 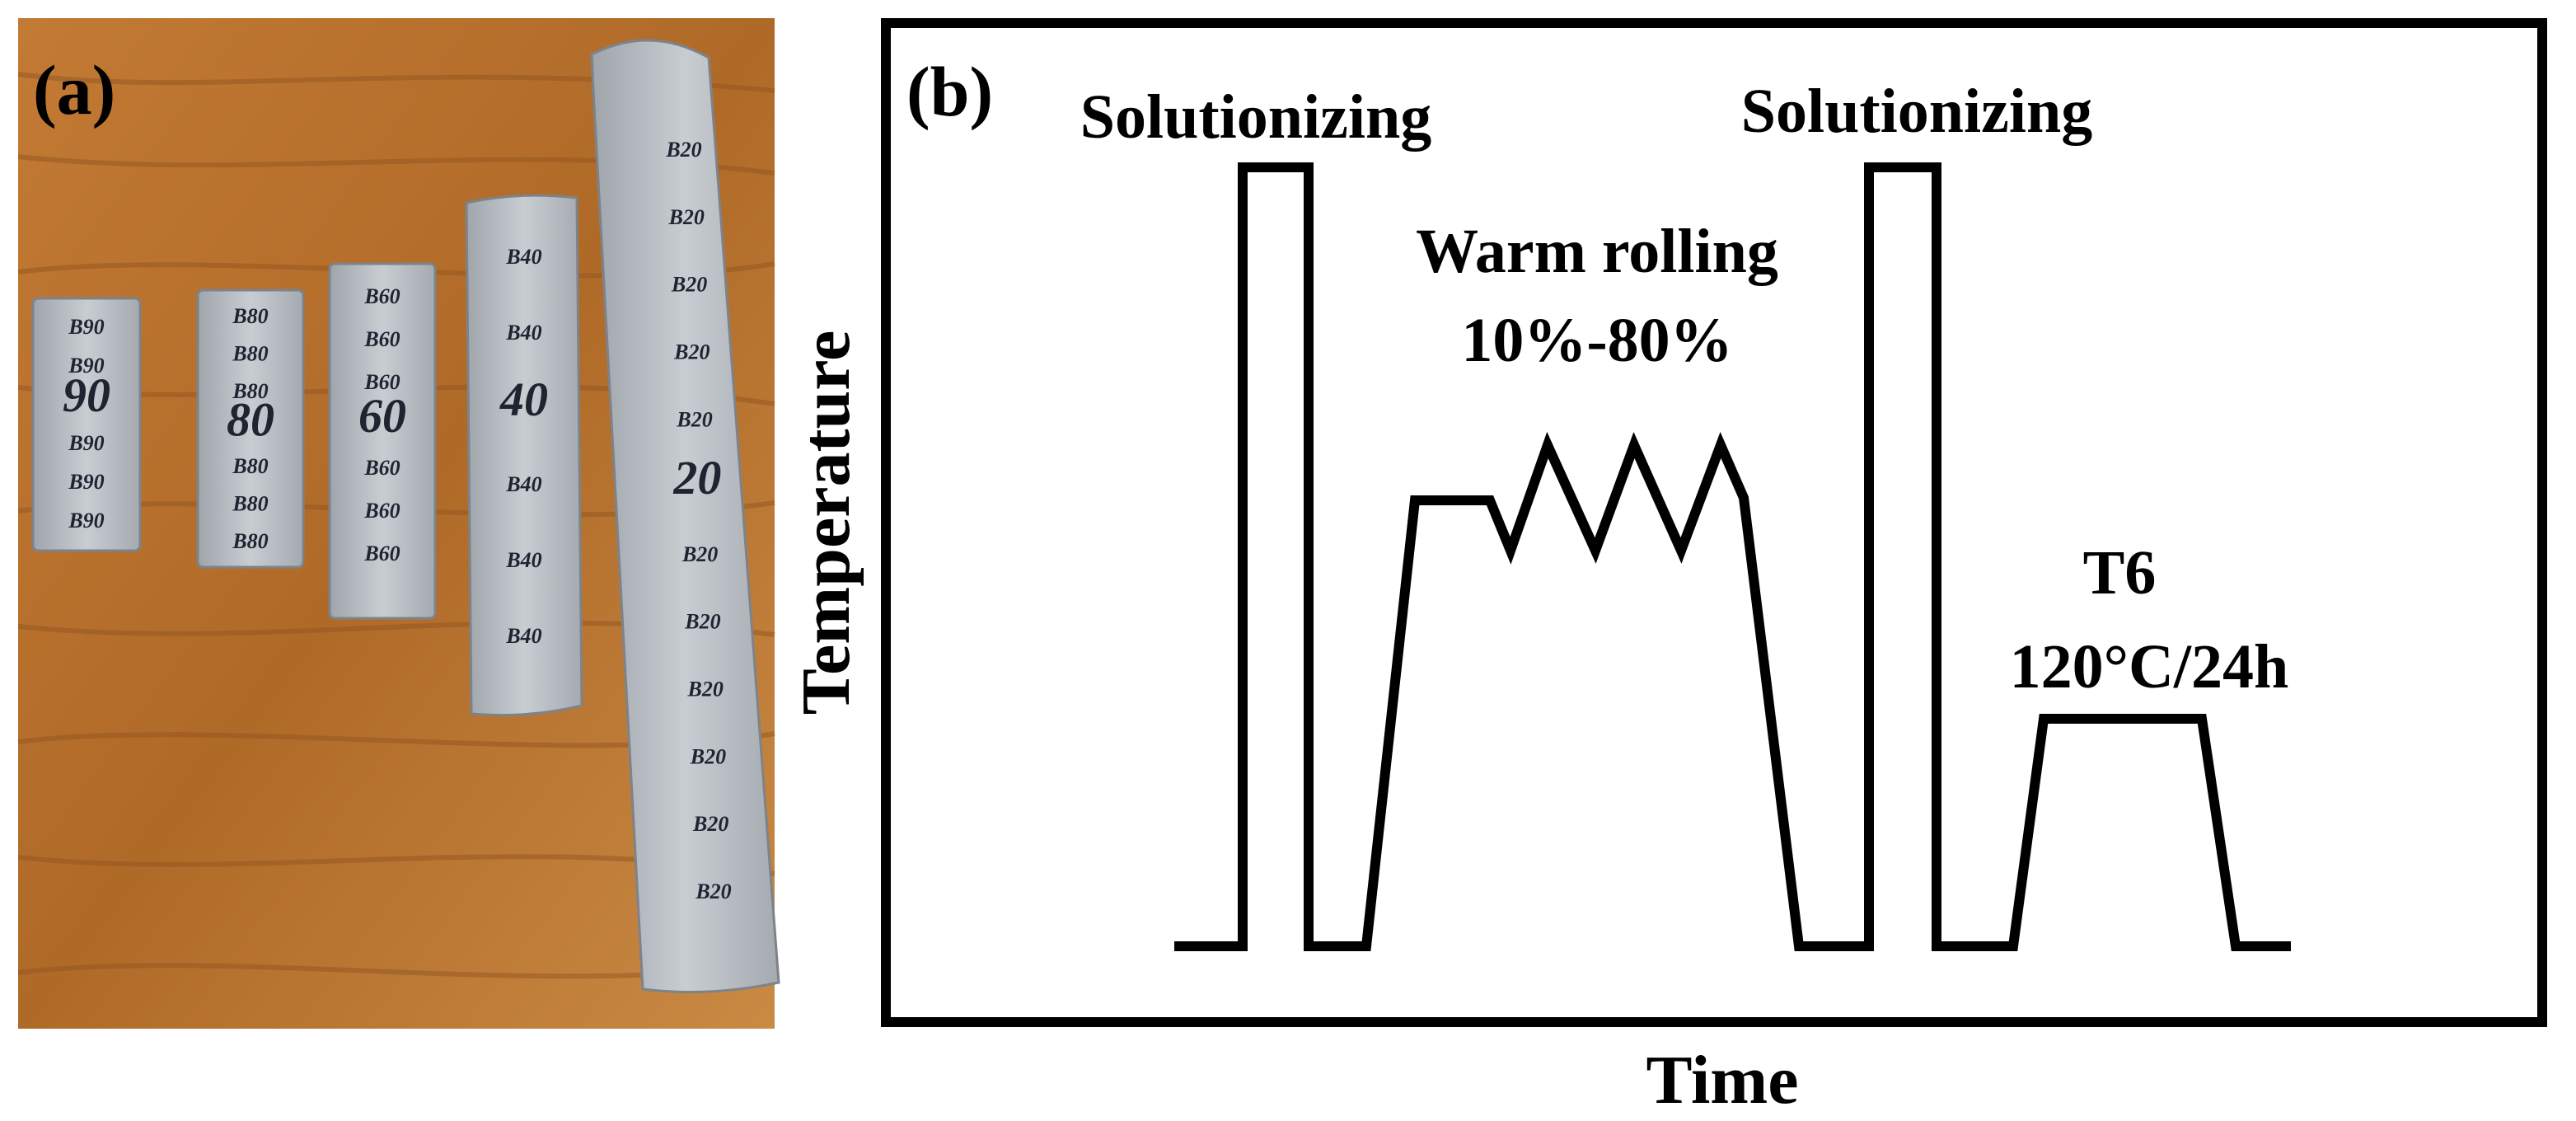 What do you see at coordinates (250, 420) in the screenshot?
I see `strip-mark-b80: 80` at bounding box center [250, 420].